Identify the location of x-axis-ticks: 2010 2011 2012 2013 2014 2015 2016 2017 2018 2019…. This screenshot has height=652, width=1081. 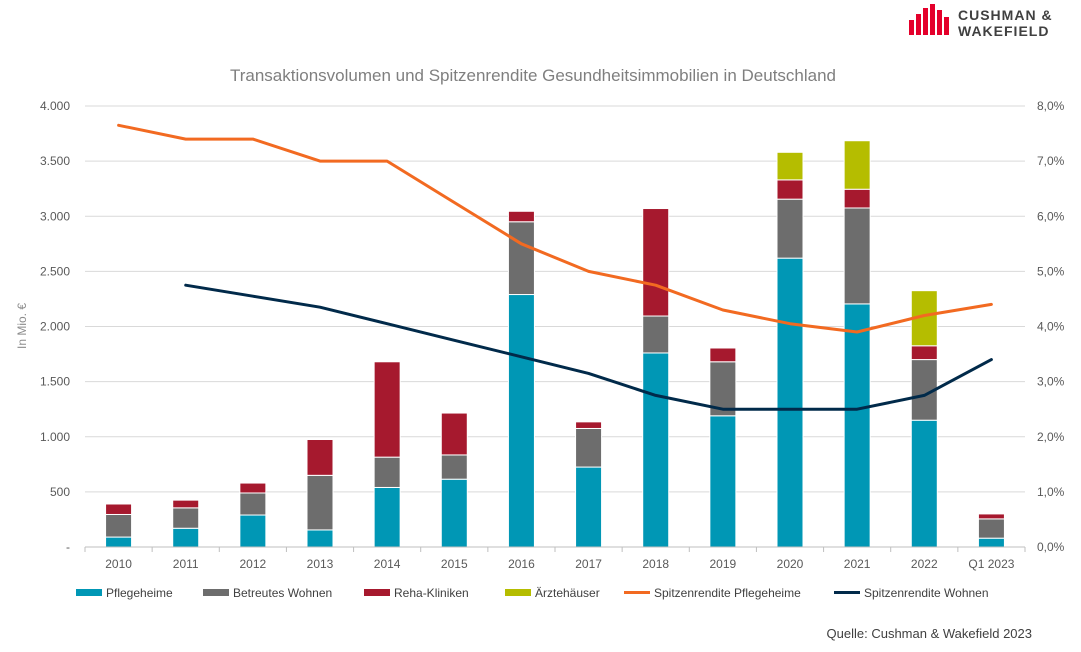
(555, 558).